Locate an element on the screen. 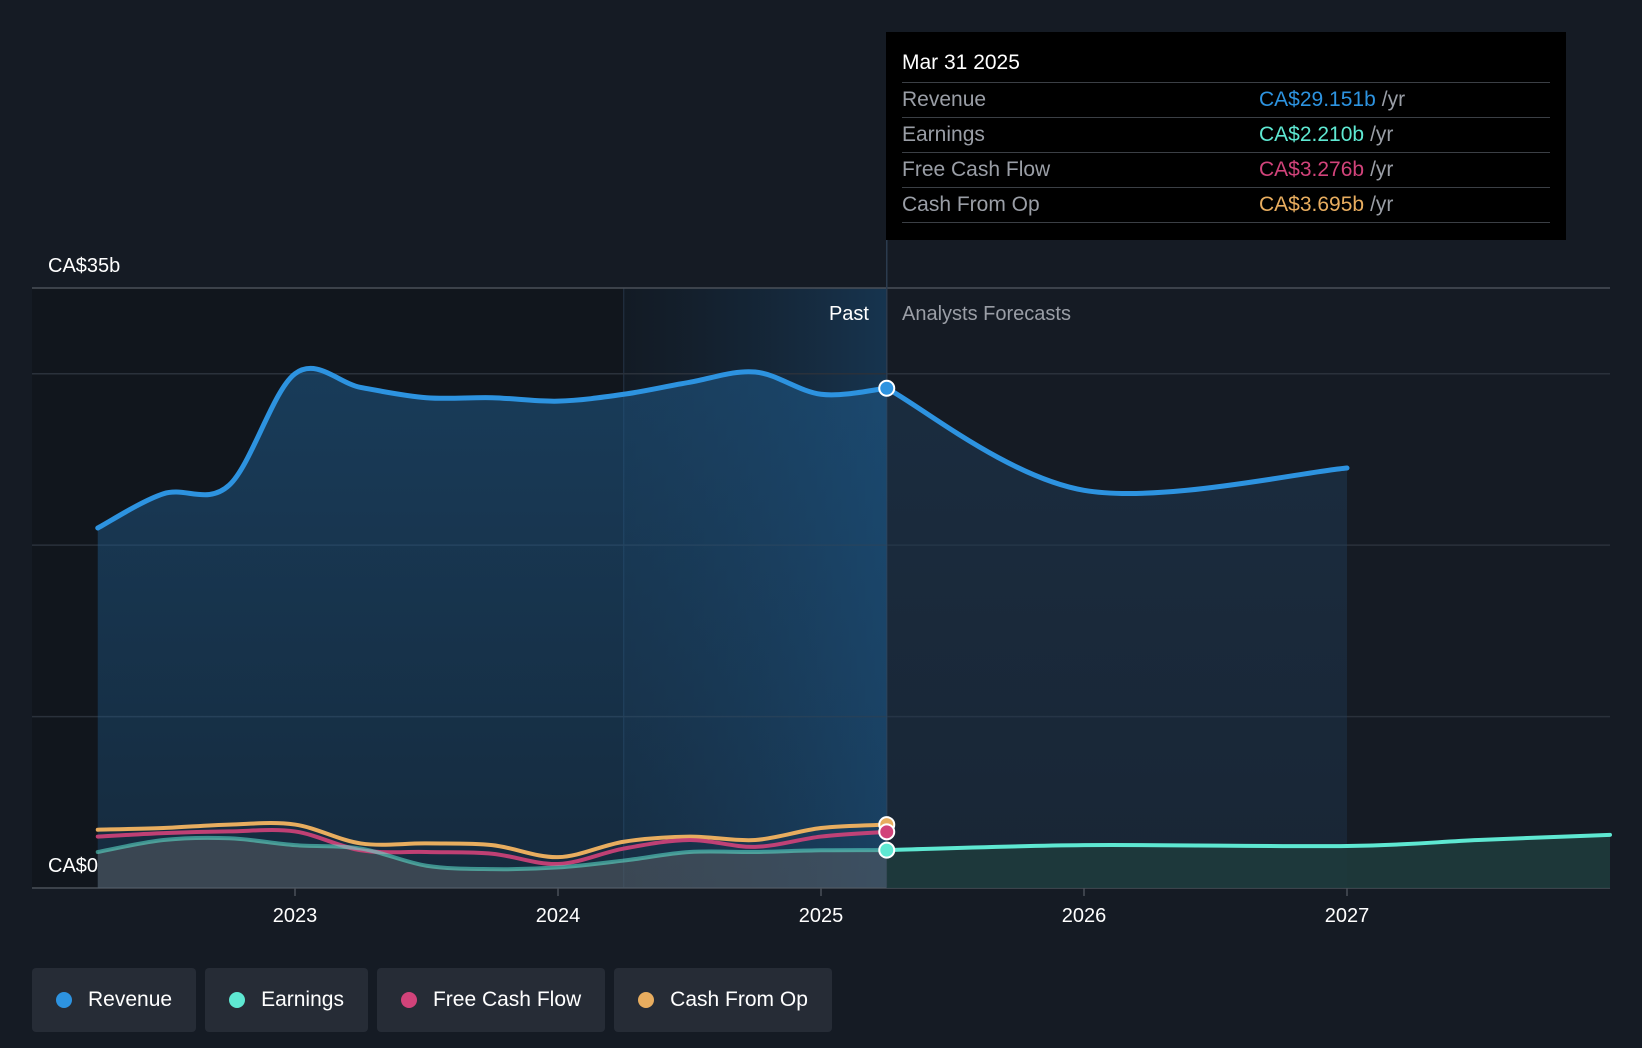 The height and width of the screenshot is (1048, 1642). y-tick-label-max: CA$35b is located at coordinates (84, 266).